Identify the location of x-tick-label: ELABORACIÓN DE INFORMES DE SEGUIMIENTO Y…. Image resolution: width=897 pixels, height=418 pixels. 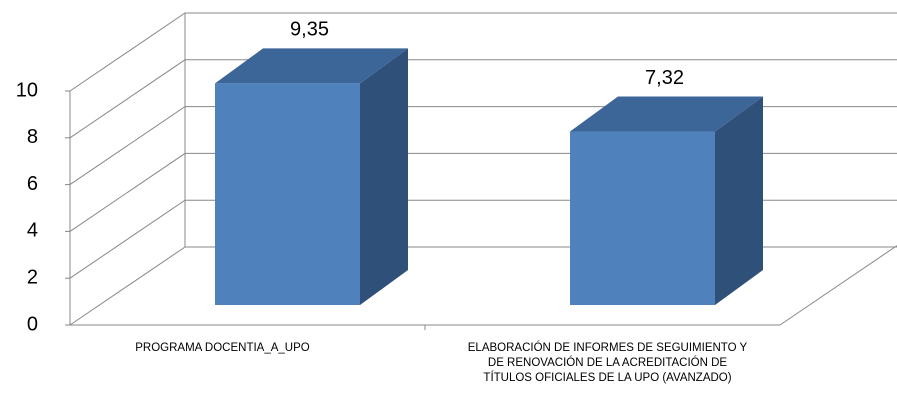
(607, 363).